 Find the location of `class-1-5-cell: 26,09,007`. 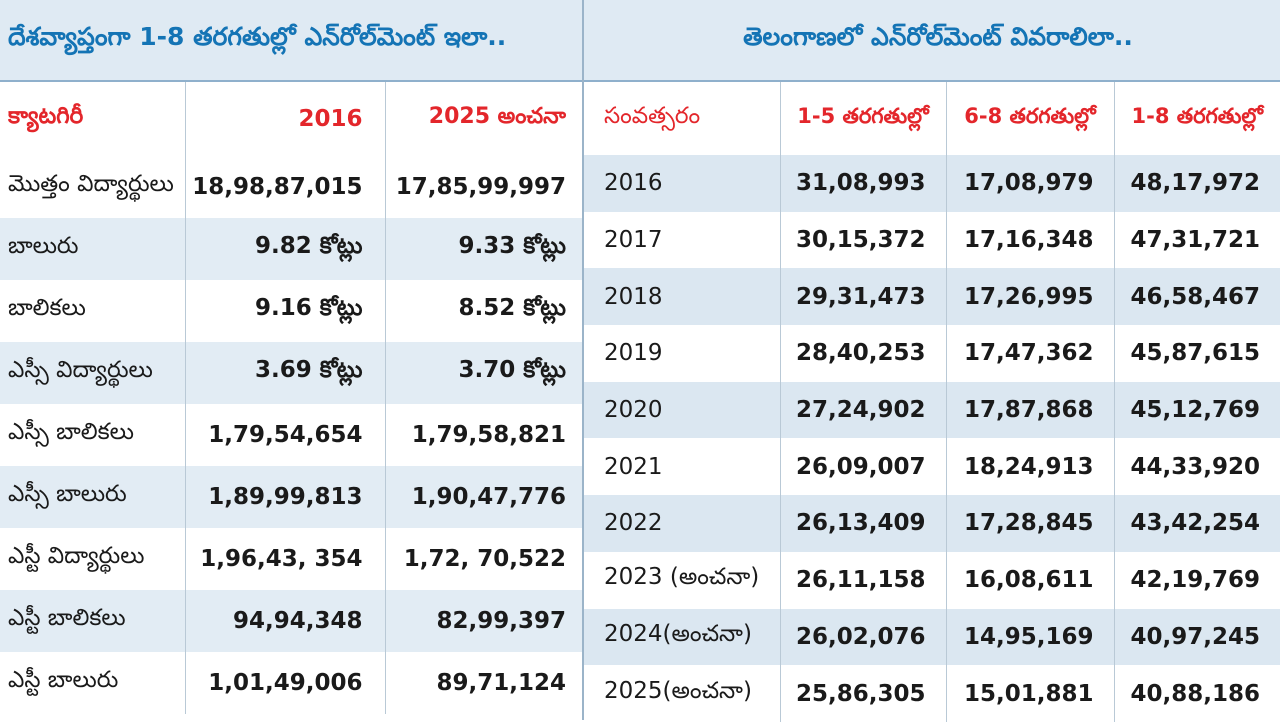

class-1-5-cell: 26,09,007 is located at coordinates (863, 467).